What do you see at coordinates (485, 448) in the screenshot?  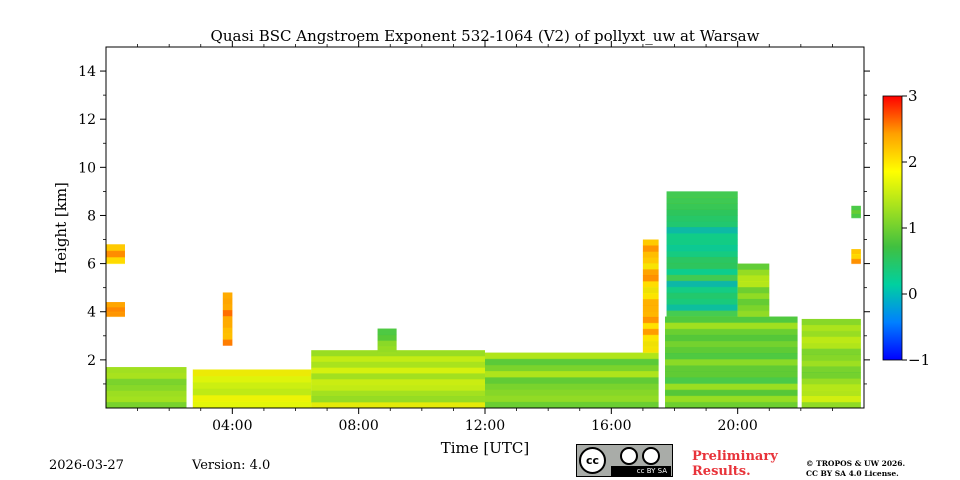 I see `x-axis-label: Time [UTC]` at bounding box center [485, 448].